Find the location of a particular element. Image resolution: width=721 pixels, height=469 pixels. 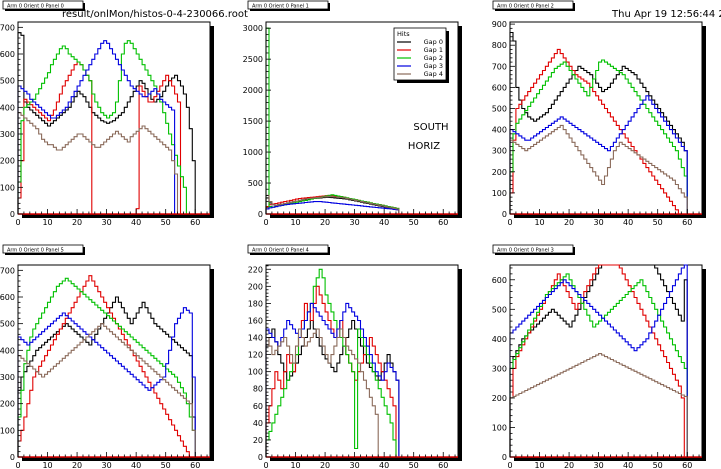

y-tick-label: 140 is located at coordinates (255, 338).